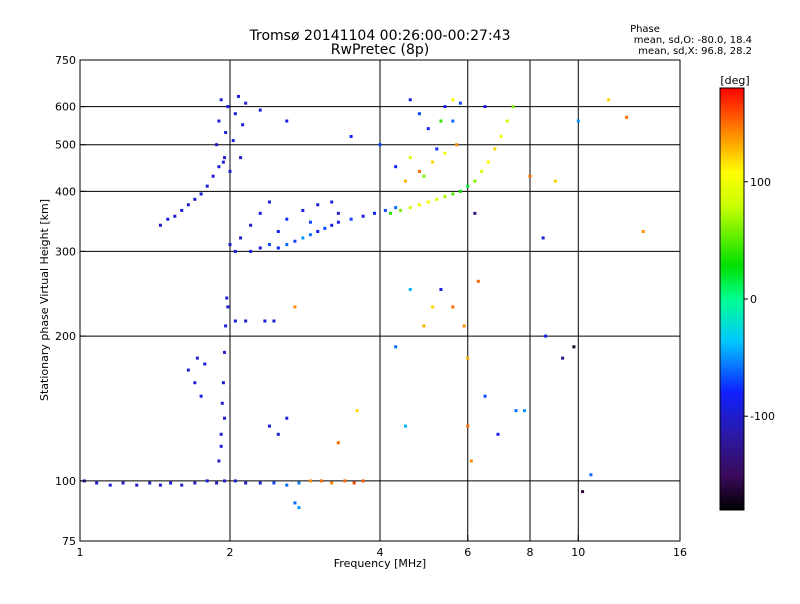 The image size is (800, 604). What do you see at coordinates (734, 80) in the screenshot?
I see `colorbar-label: [deg]` at bounding box center [734, 80].